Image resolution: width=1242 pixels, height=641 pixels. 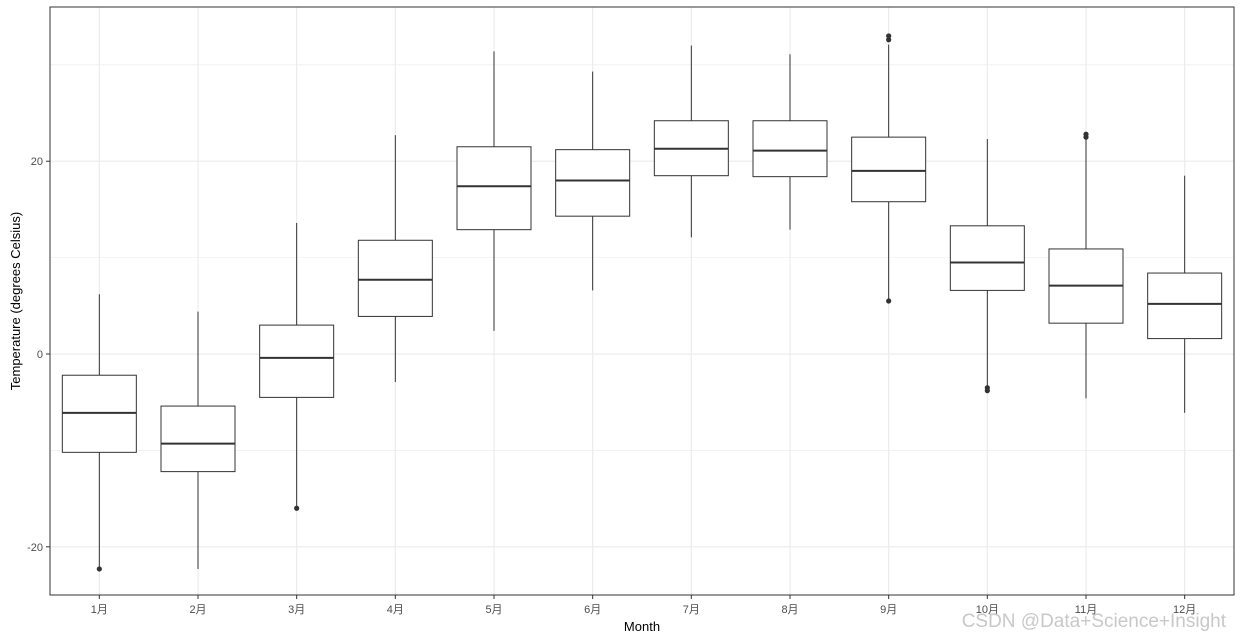 What do you see at coordinates (493, 610) in the screenshot?
I see `x-tick-label: 5月` at bounding box center [493, 610].